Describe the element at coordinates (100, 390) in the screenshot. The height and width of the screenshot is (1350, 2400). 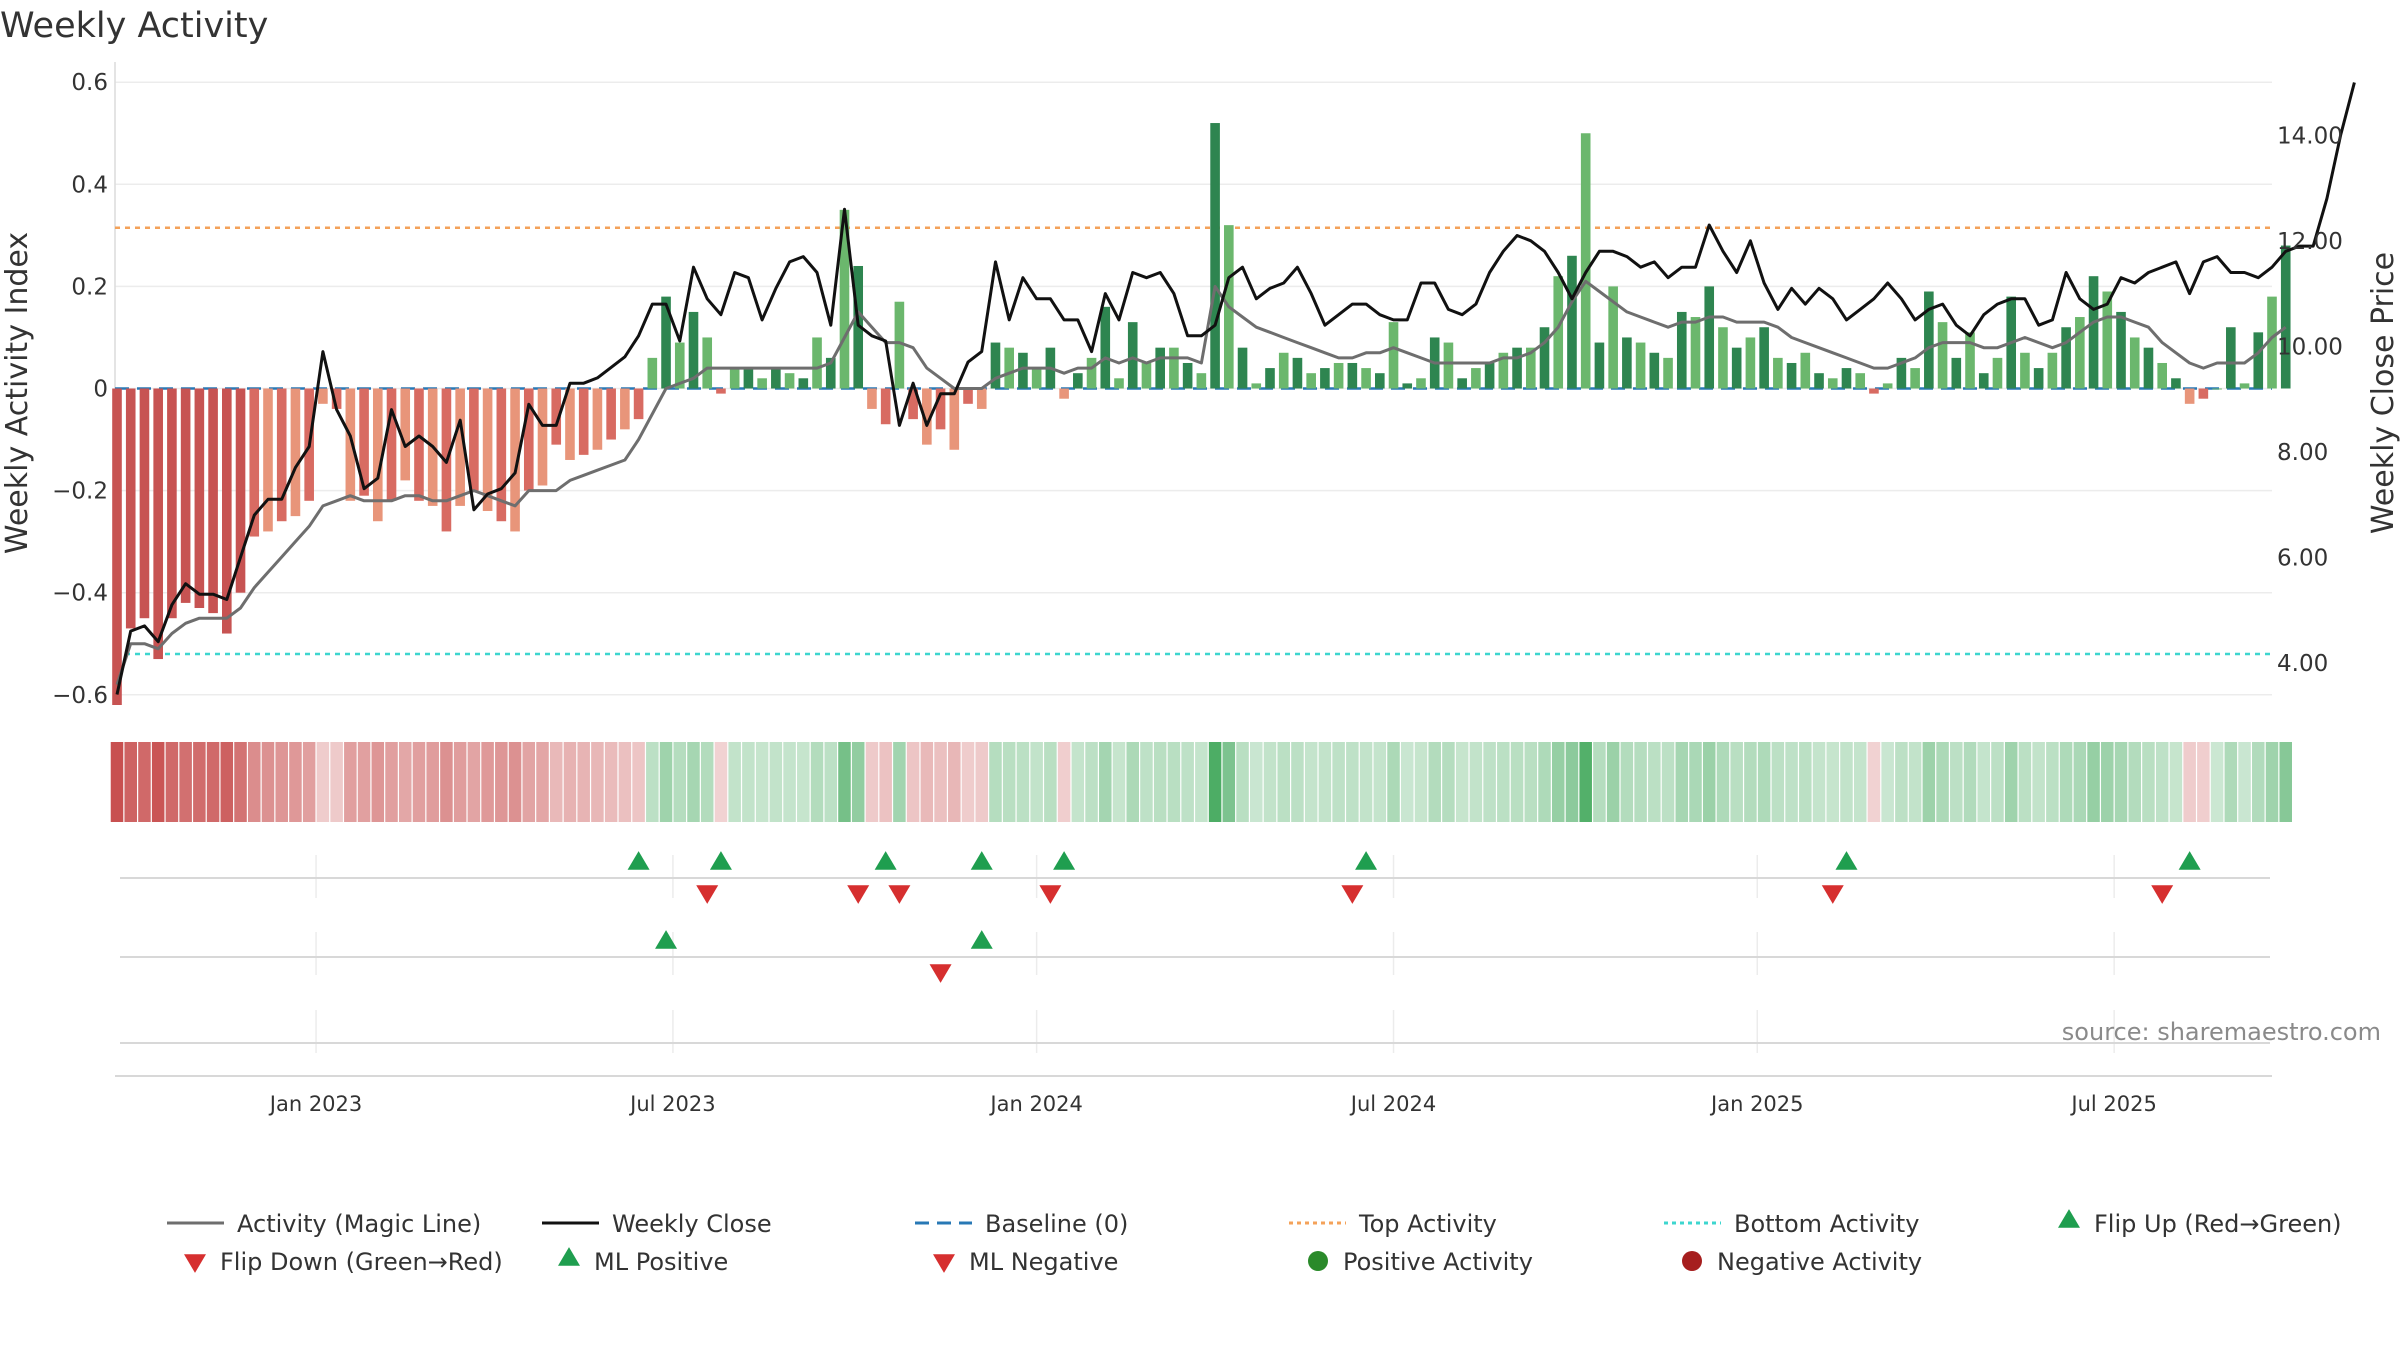
I see `left-tick-label: 0` at that location.